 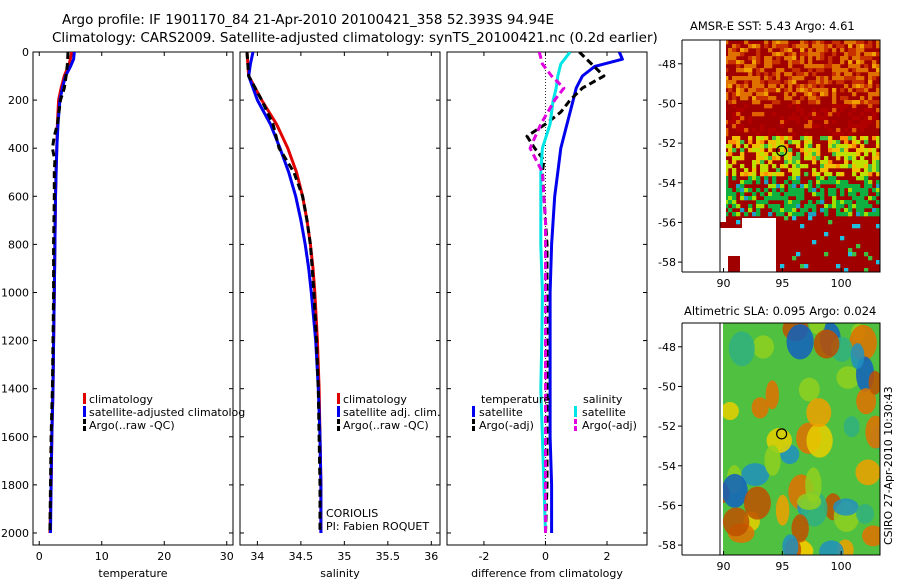 I want to click on lon-tick-label: 100, so click(x=841, y=566).